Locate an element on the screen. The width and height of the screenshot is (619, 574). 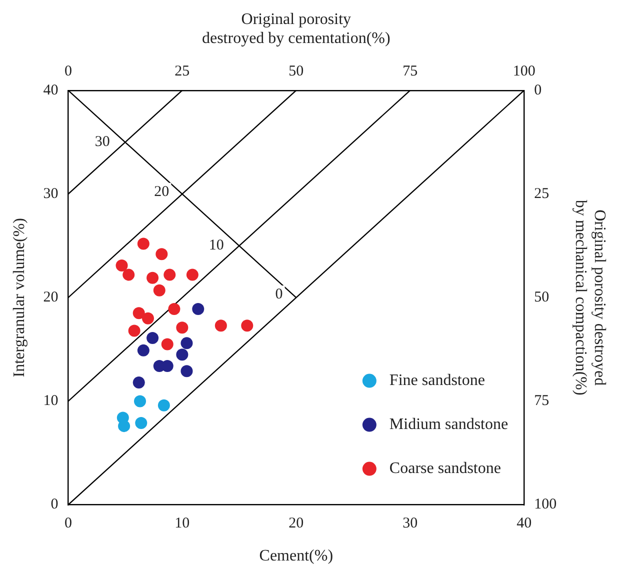
x-tick-label: 0 is located at coordinates (68, 524).